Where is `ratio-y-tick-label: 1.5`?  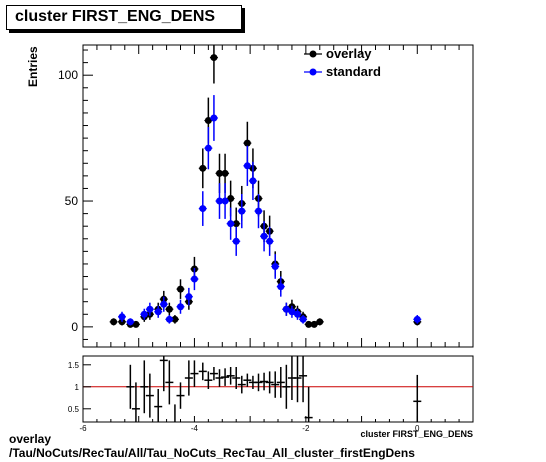
ratio-y-tick-label: 1.5 is located at coordinates (74, 365).